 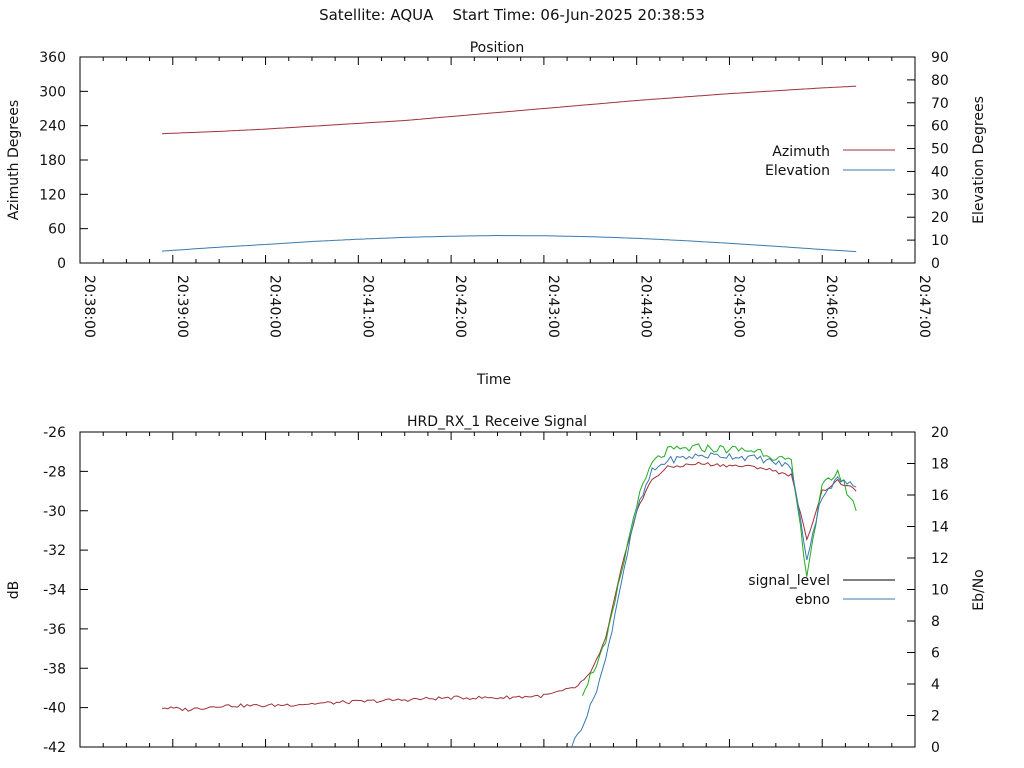 I want to click on y2-tick-label: 90, so click(x=940, y=58).